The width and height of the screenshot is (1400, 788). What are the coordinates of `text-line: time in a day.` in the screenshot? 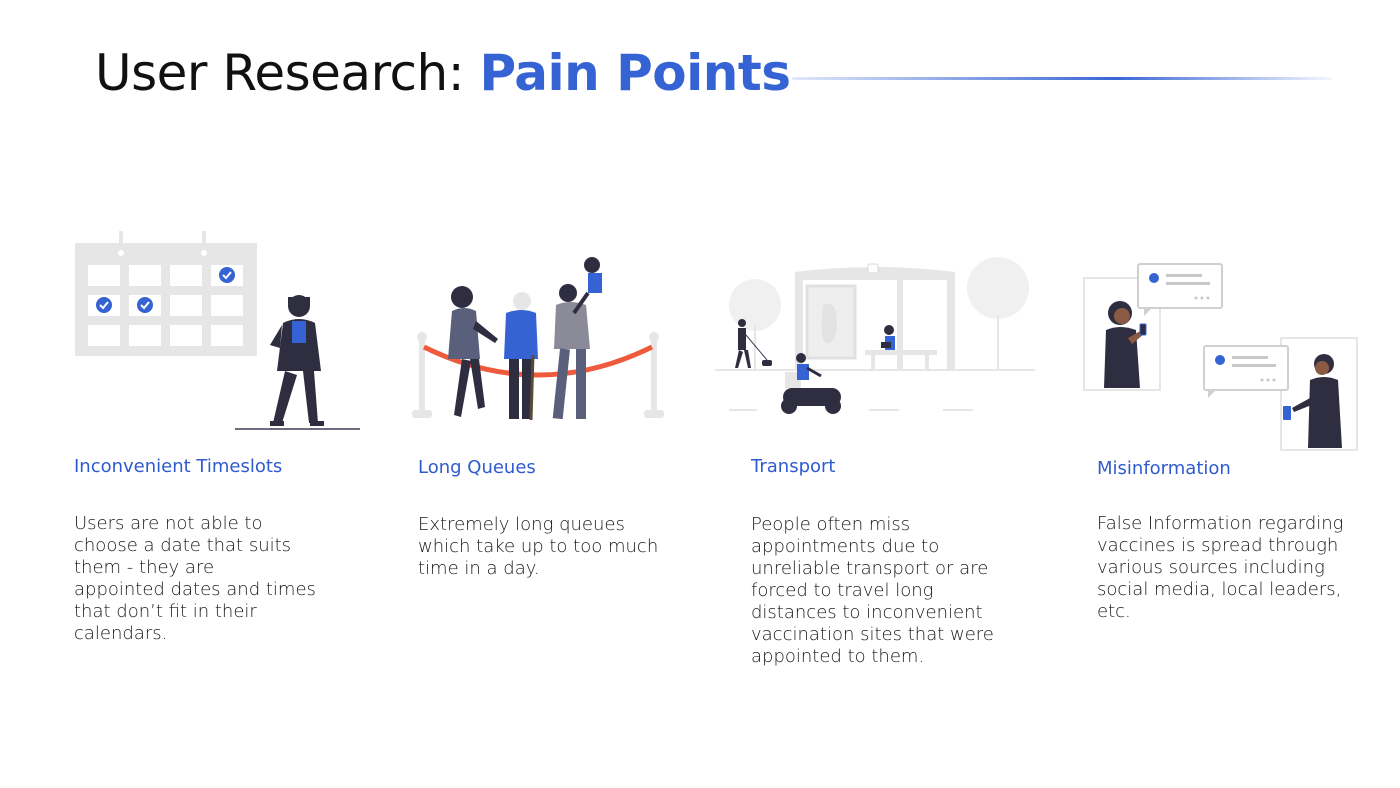 It's located at (479, 568).